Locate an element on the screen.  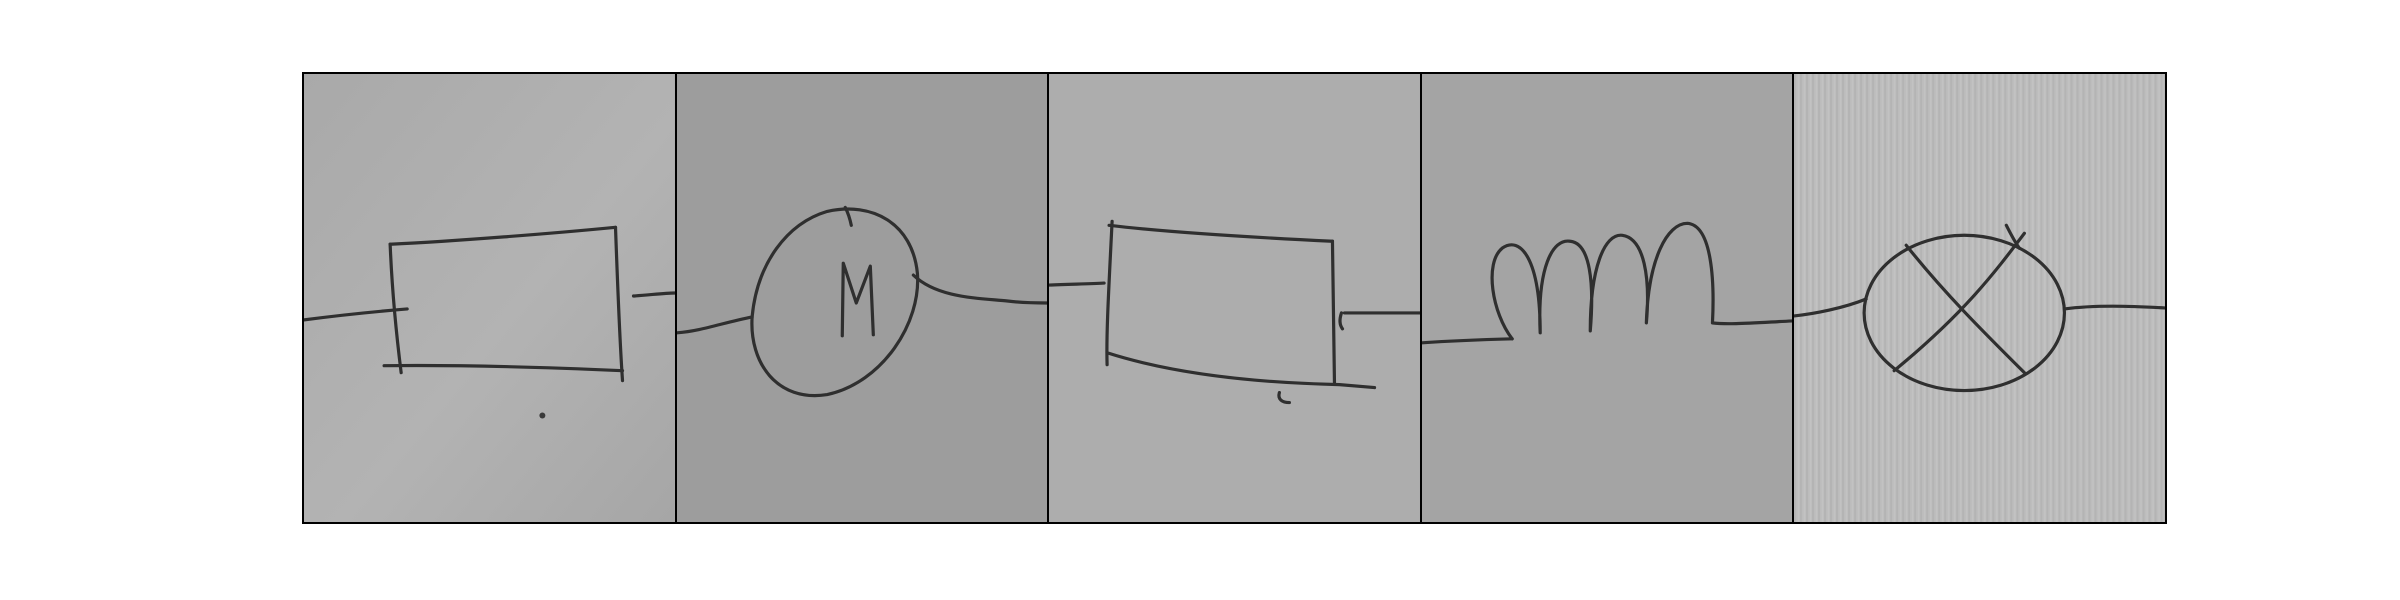
motor-sketch-icon is located at coordinates (862, 301).